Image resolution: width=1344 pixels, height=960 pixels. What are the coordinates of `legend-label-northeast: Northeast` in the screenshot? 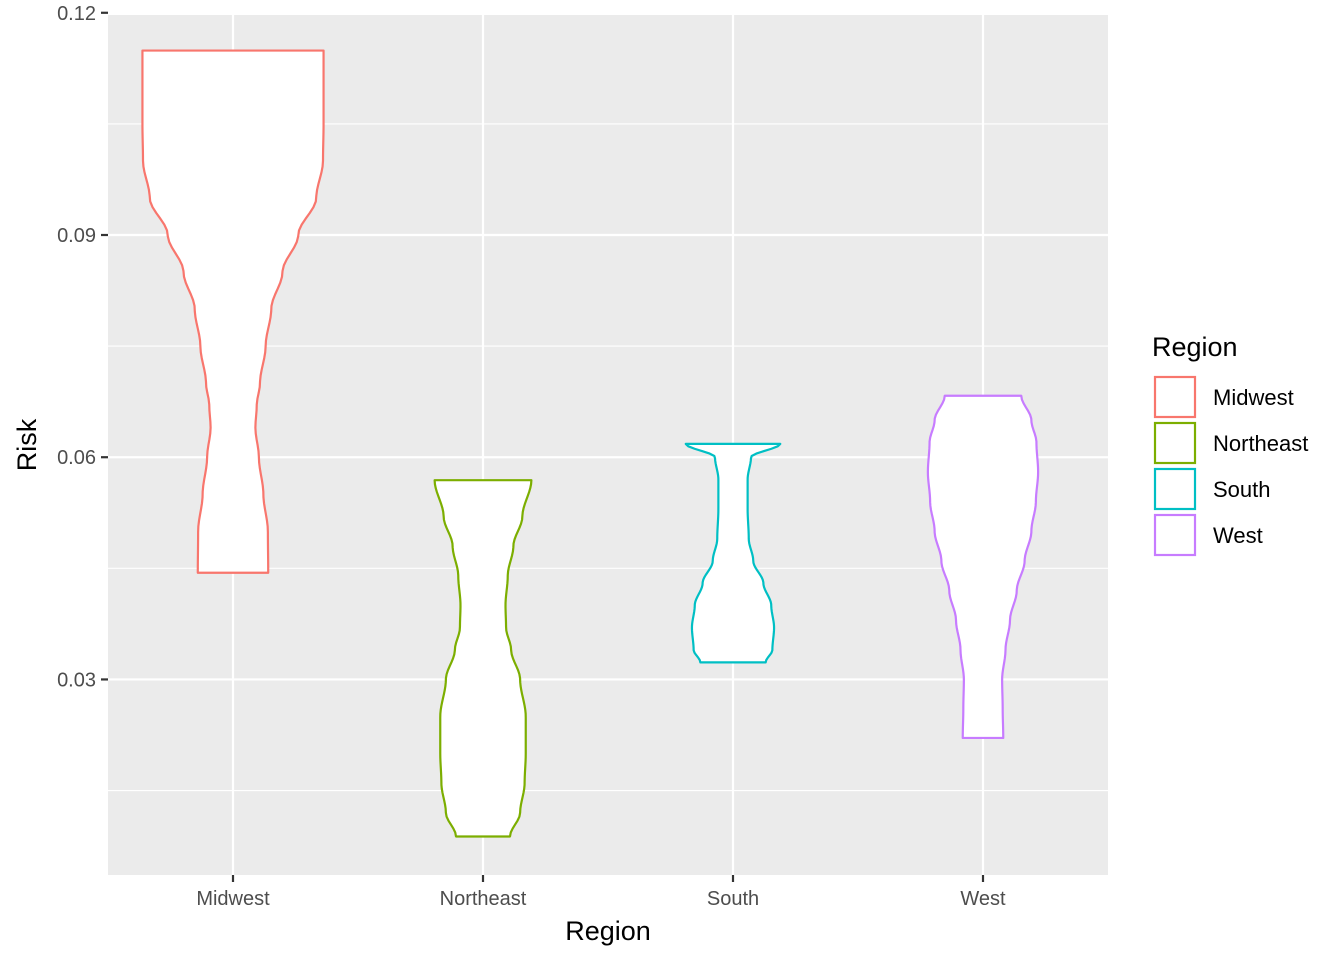 It's located at (1260, 443).